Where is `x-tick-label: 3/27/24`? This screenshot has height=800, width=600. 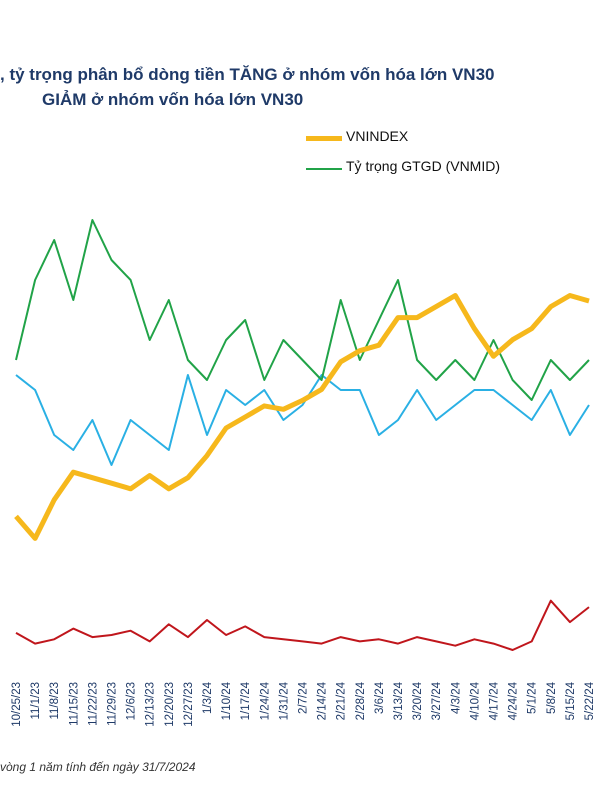 x-tick-label: 3/27/24 is located at coordinates (437, 700).